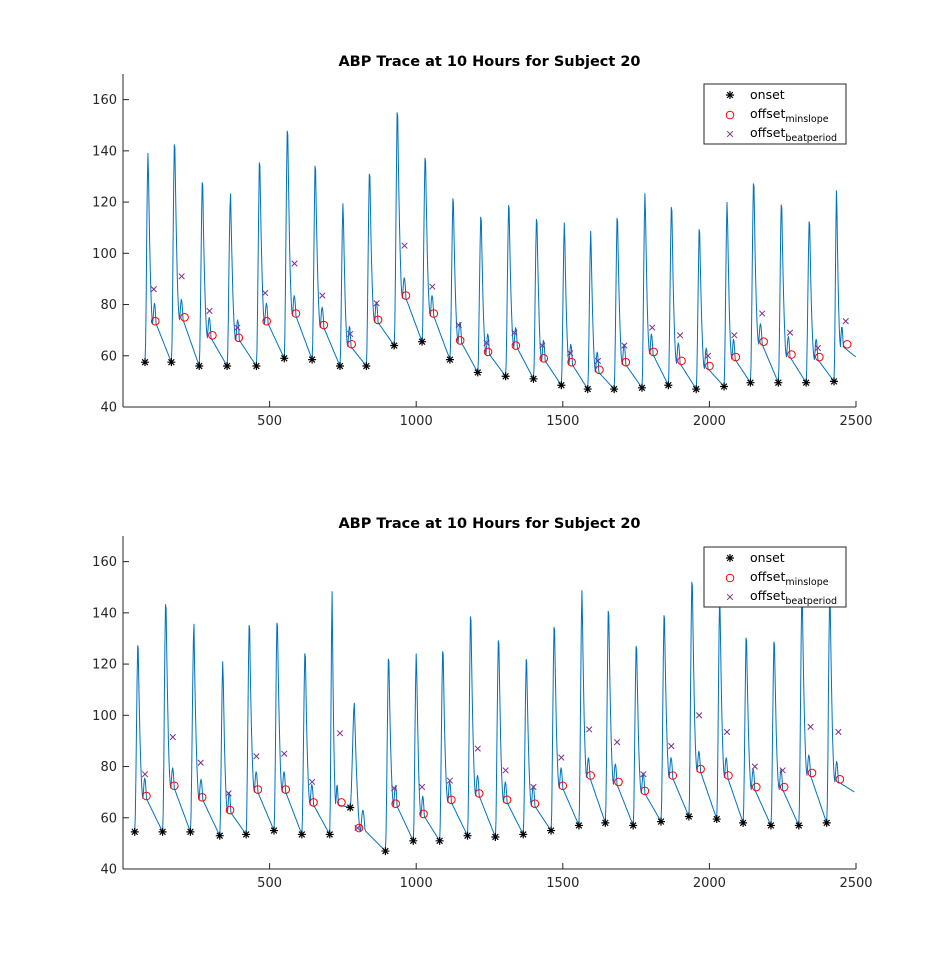  What do you see at coordinates (767, 94) in the screenshot?
I see `top-legend-label-0: onset` at bounding box center [767, 94].